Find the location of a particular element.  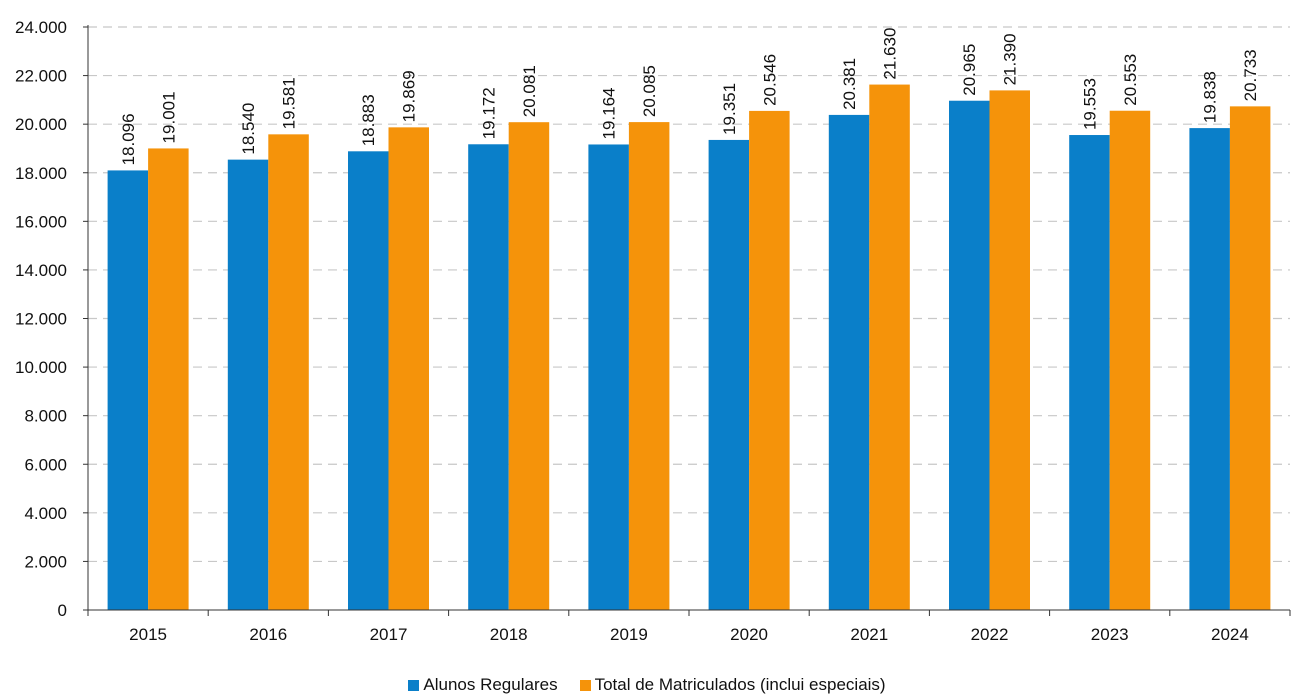

data-label-alunos-regulares-2024: 19.838 is located at coordinates (1210, 97).